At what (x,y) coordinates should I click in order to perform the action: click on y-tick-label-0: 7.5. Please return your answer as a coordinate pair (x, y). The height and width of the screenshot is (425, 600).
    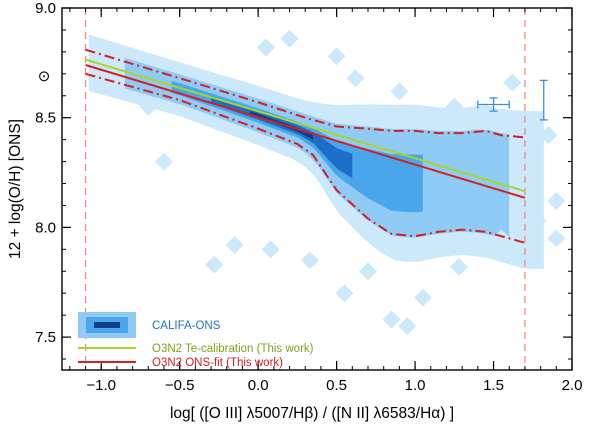
    Looking at the image, I should click on (45, 337).